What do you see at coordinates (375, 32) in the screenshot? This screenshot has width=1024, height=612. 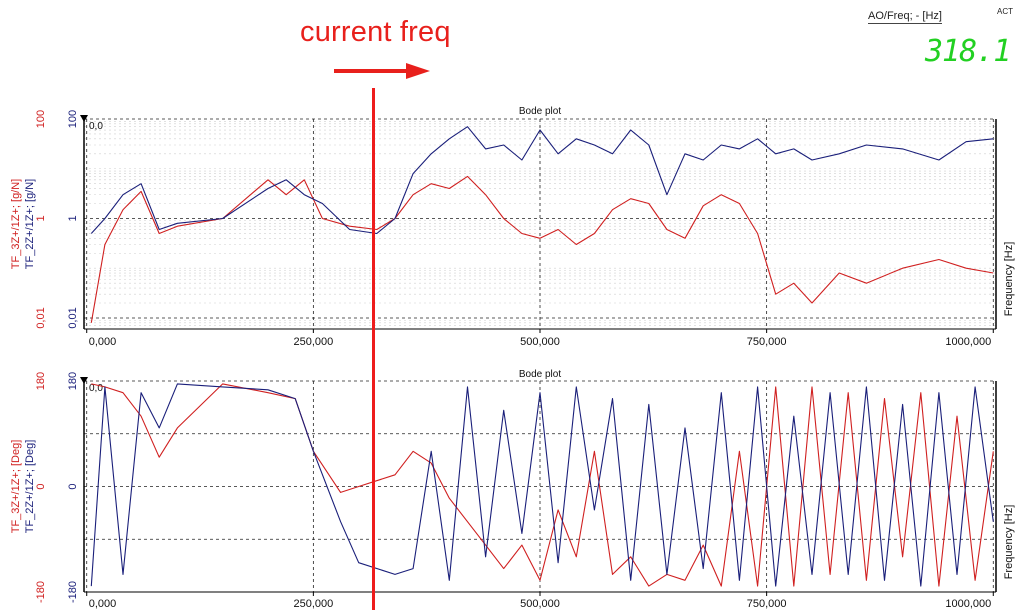 I see `current-freq-annotation: current freq` at bounding box center [375, 32].